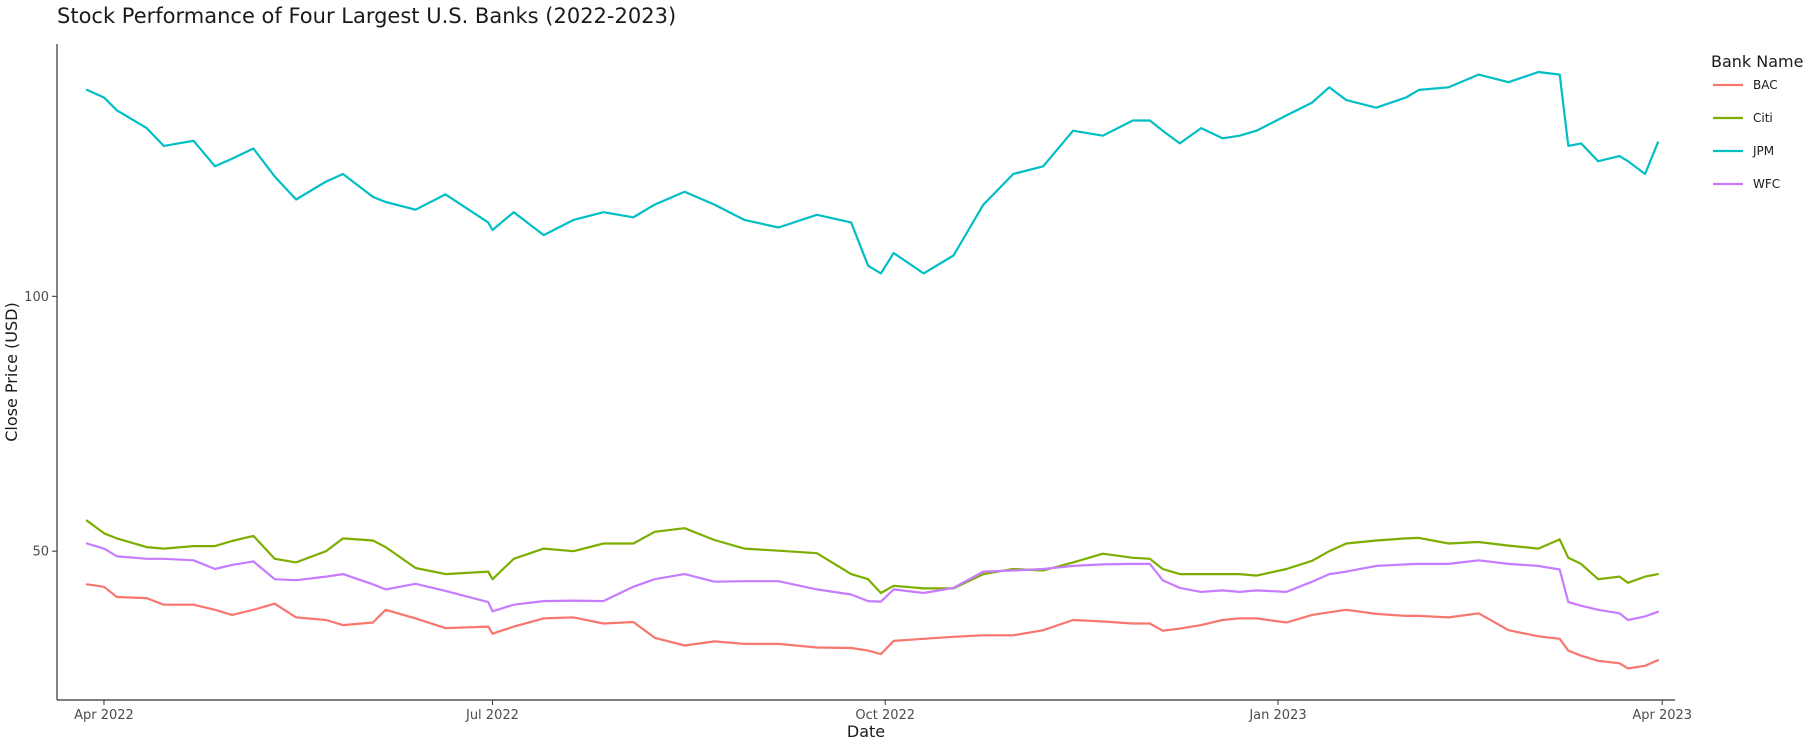  I want to click on x-tick-label: Oct 2022, so click(885, 715).